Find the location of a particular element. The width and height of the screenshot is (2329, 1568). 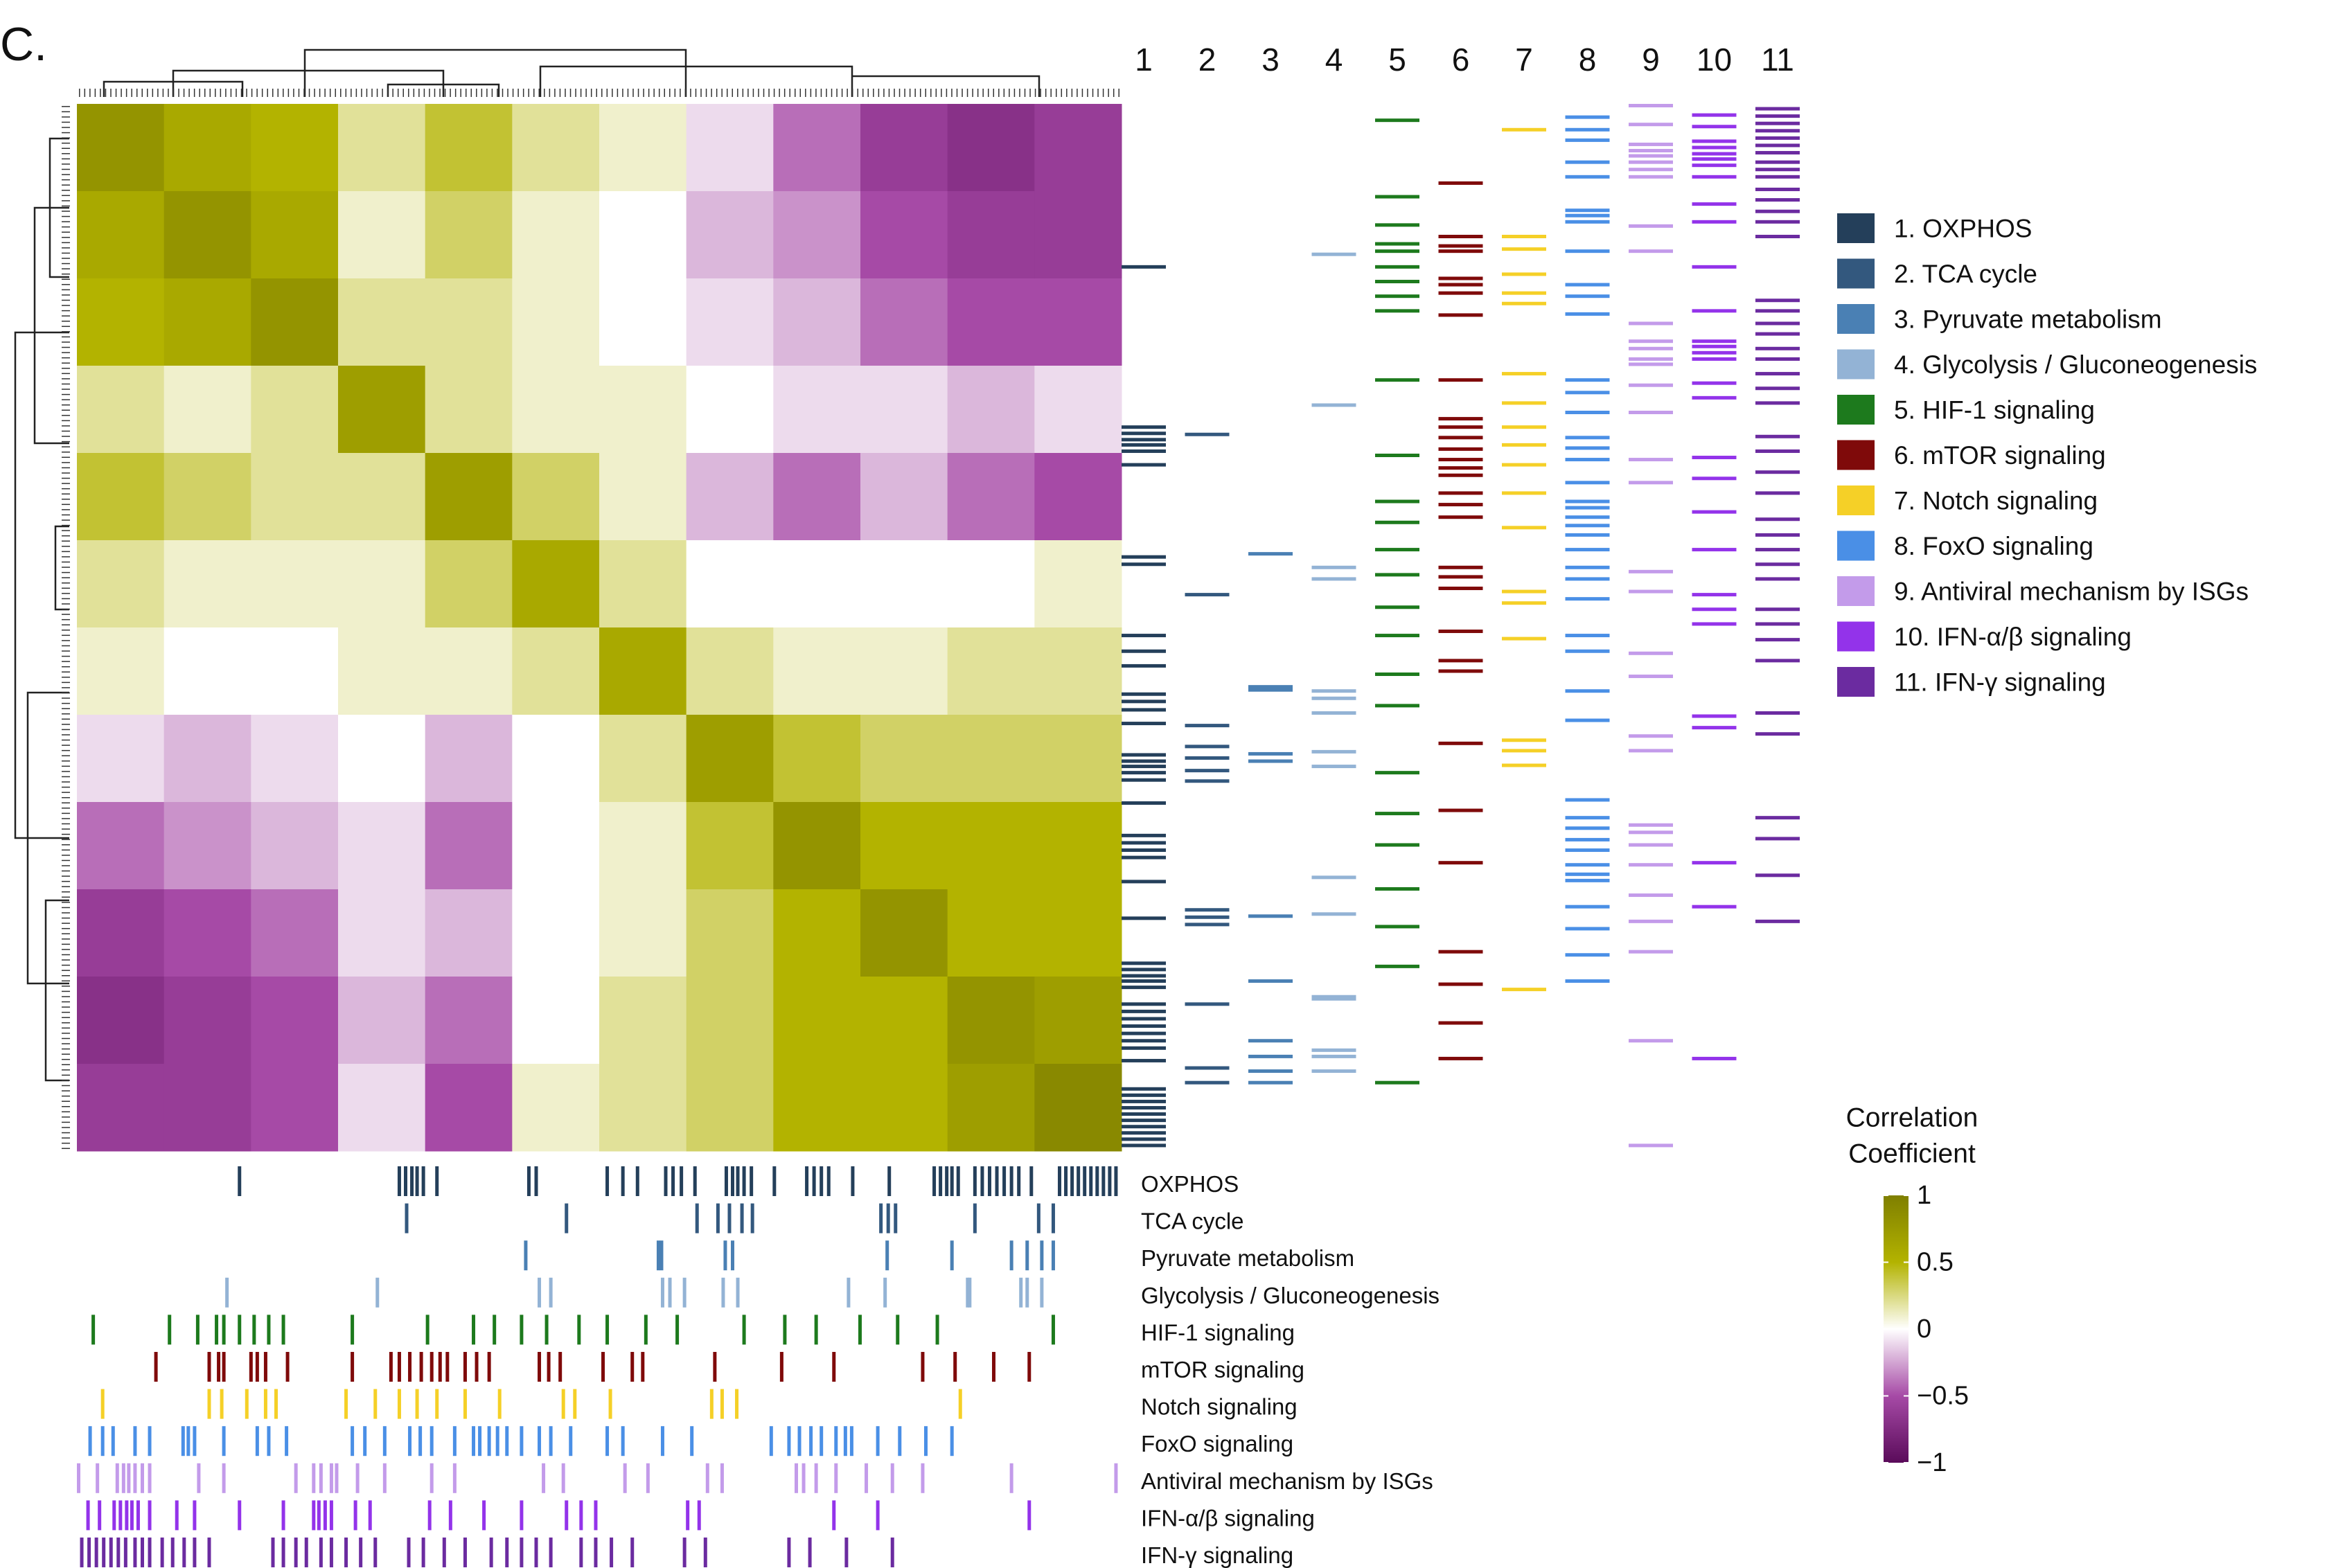

track-label: IFN-γ signaling is located at coordinates (1217, 1555).